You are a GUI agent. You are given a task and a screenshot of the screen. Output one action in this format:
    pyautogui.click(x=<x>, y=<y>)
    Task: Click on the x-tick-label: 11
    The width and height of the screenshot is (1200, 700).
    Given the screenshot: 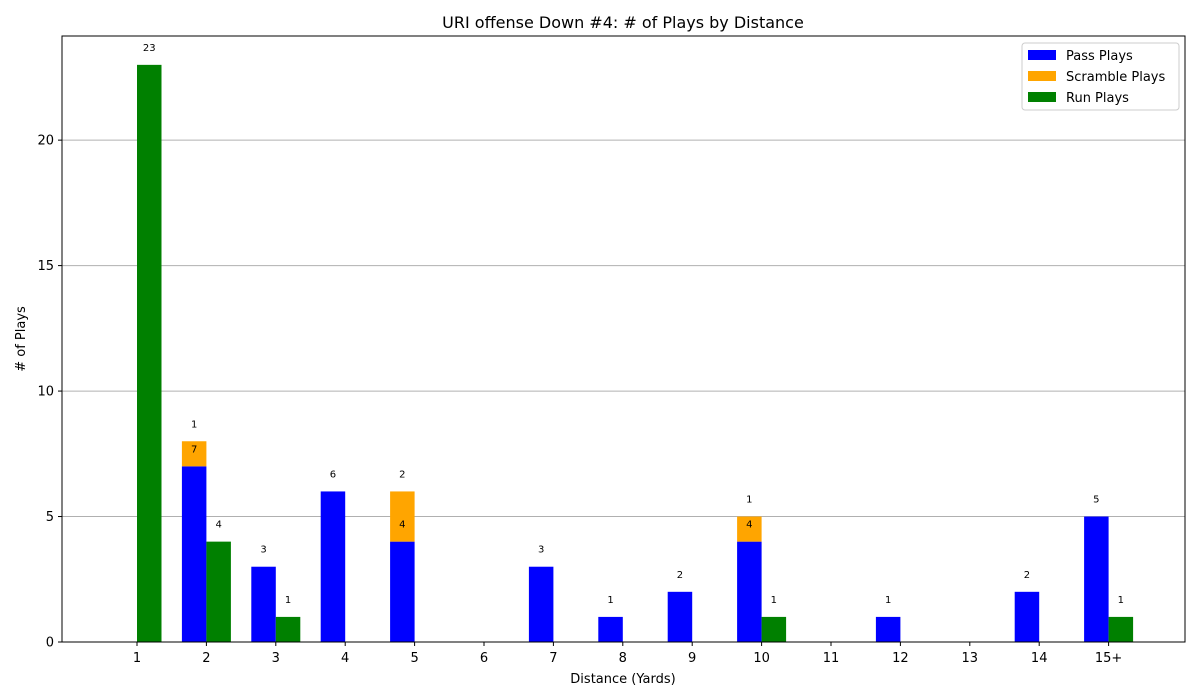 What is the action you would take?
    pyautogui.click(x=831, y=658)
    